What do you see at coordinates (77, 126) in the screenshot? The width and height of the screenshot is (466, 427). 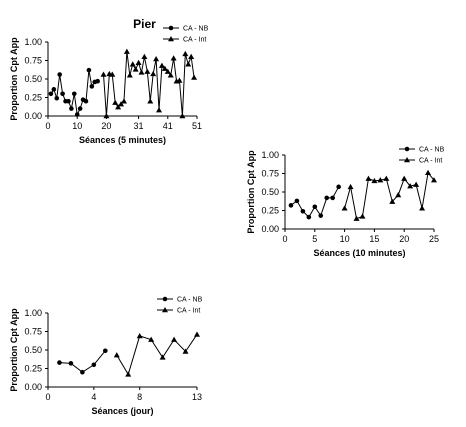 I see `x-tick-label: 10` at bounding box center [77, 126].